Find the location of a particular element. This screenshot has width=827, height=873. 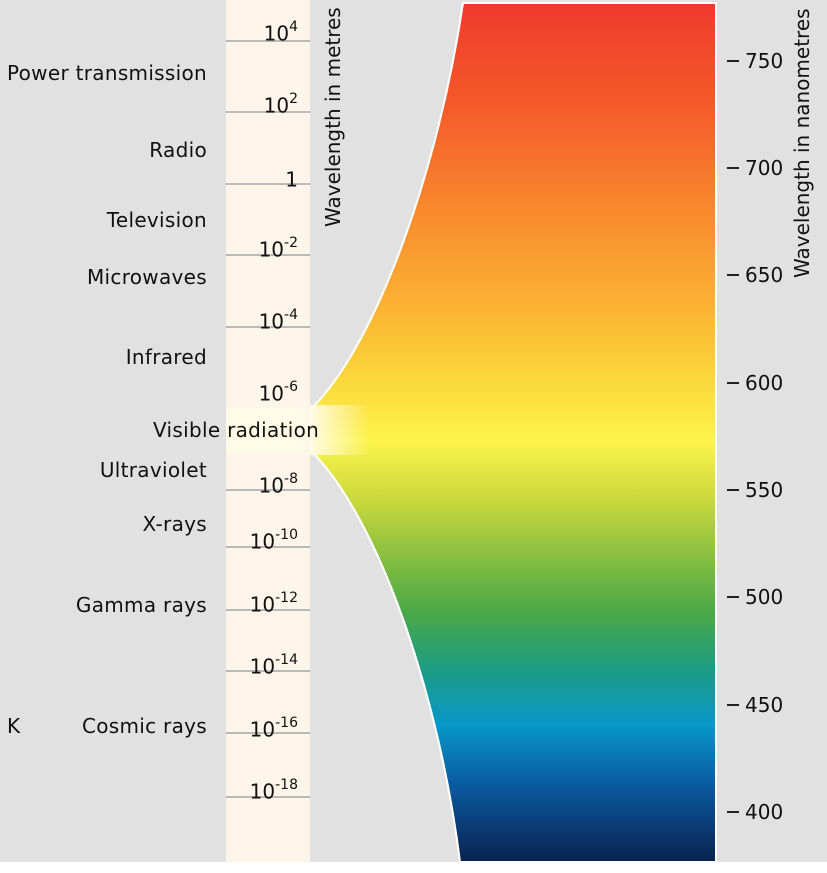

metres-tick-label: 10⁻¹⁴ is located at coordinates (273, 665).